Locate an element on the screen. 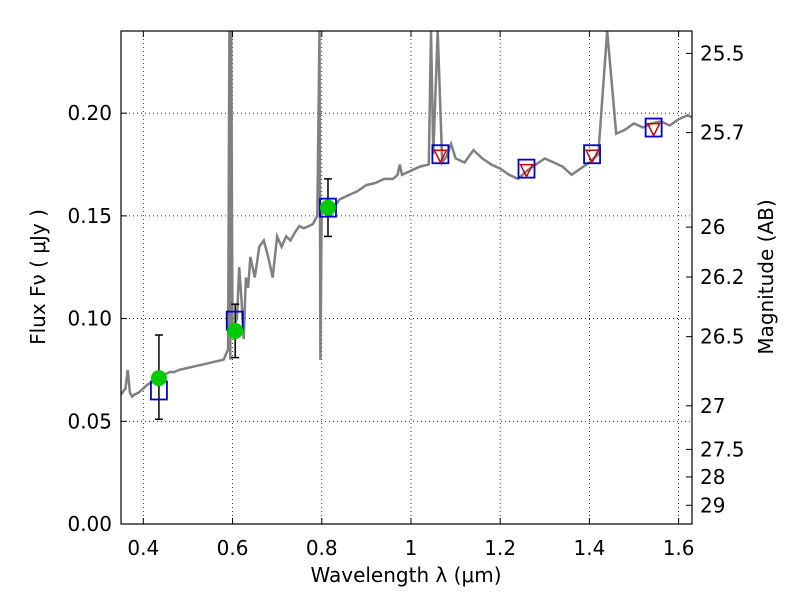 The height and width of the screenshot is (600, 800). mag-tick-label: 25.5 is located at coordinates (722, 53).